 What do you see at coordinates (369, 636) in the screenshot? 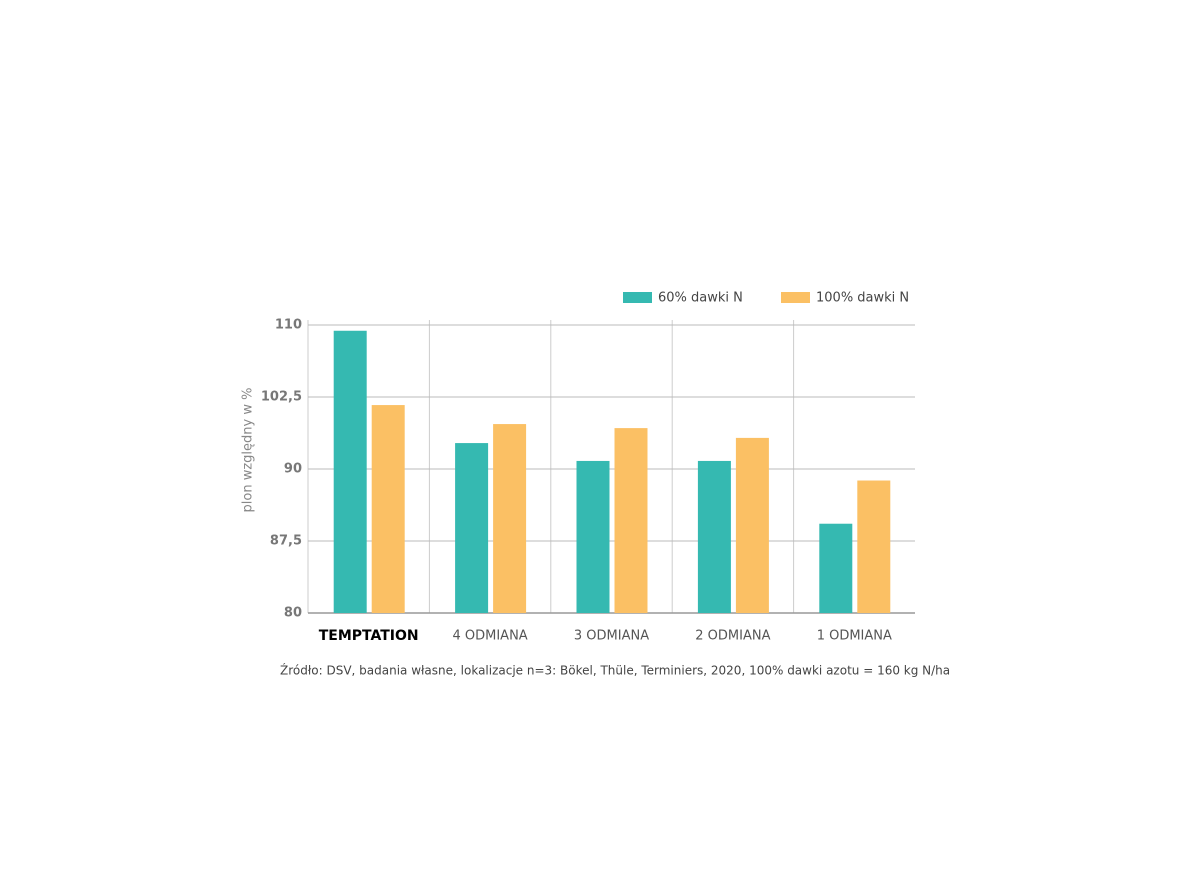
I see `x-tick-label: TEMPTATION` at bounding box center [369, 636].